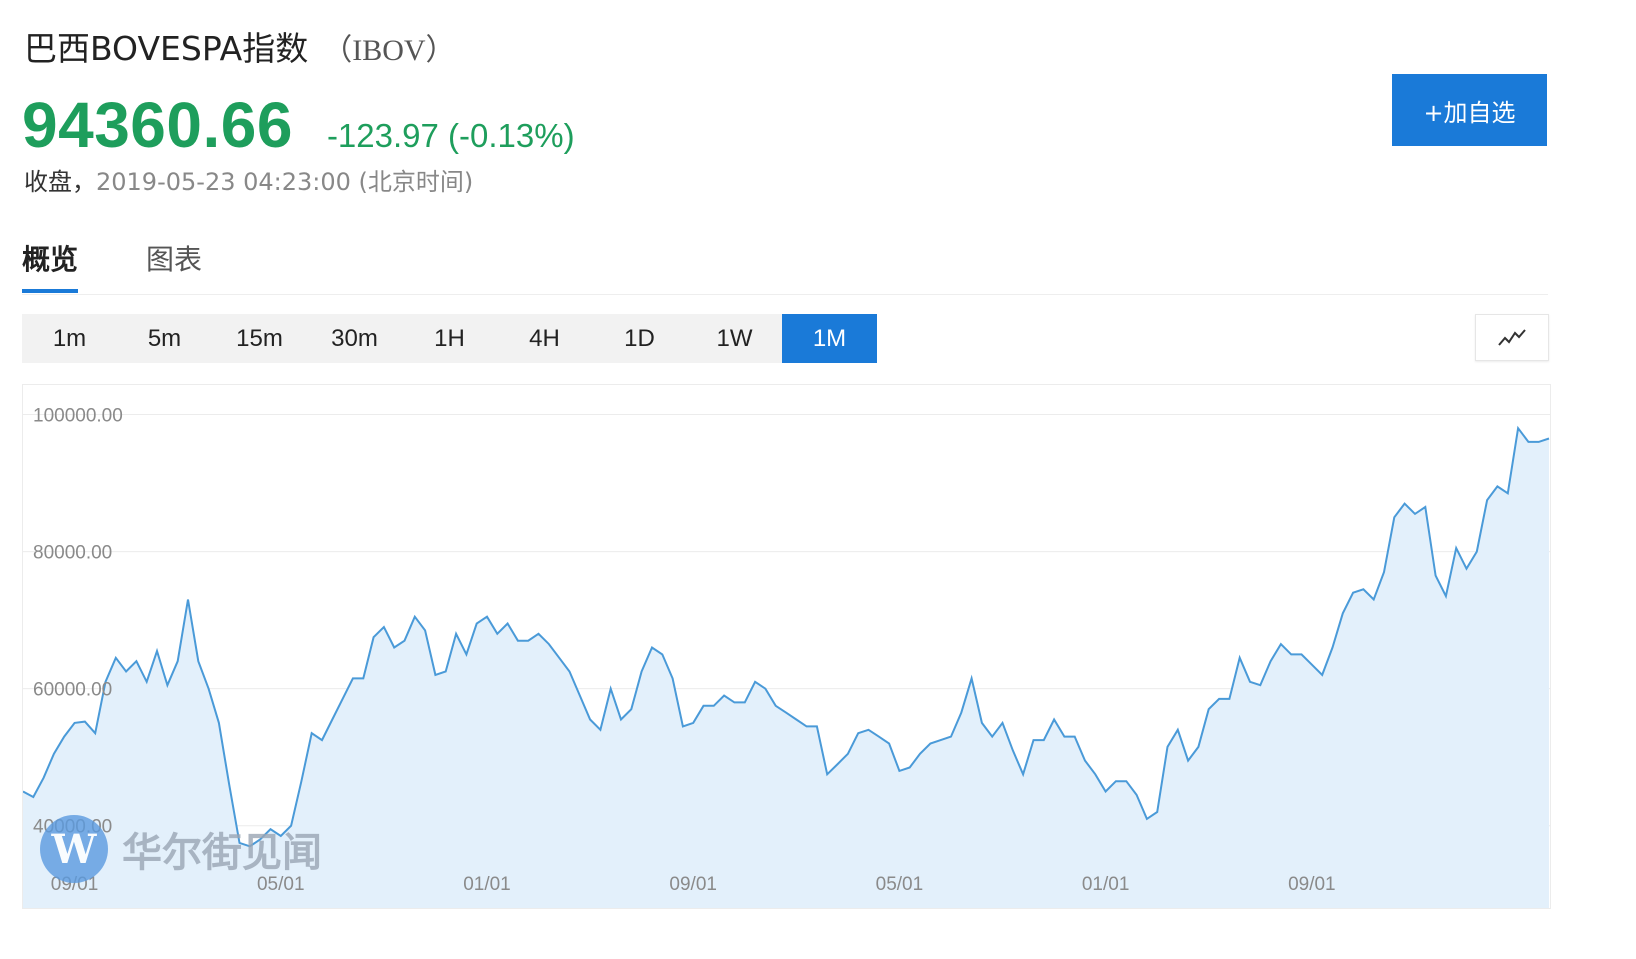  Describe the element at coordinates (157, 125) in the screenshot. I see `last-price: 94360.66` at that location.